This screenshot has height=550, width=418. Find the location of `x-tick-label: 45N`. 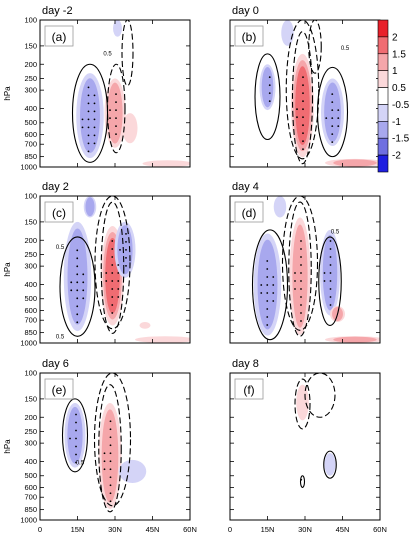

x-tick-label: 45N is located at coordinates (153, 529).